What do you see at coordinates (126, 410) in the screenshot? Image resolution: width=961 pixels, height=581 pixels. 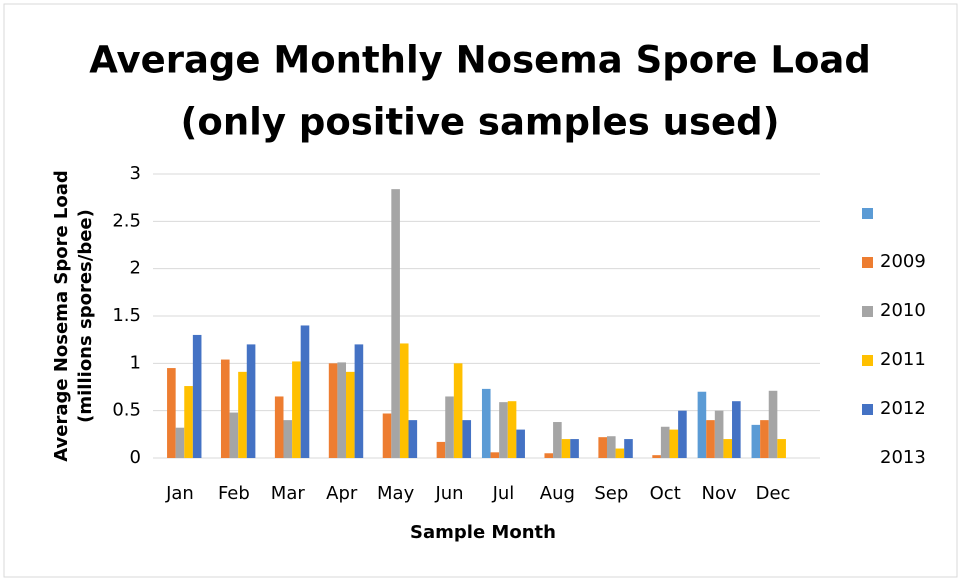 I see `y-tick-label: 0.5` at bounding box center [126, 410].